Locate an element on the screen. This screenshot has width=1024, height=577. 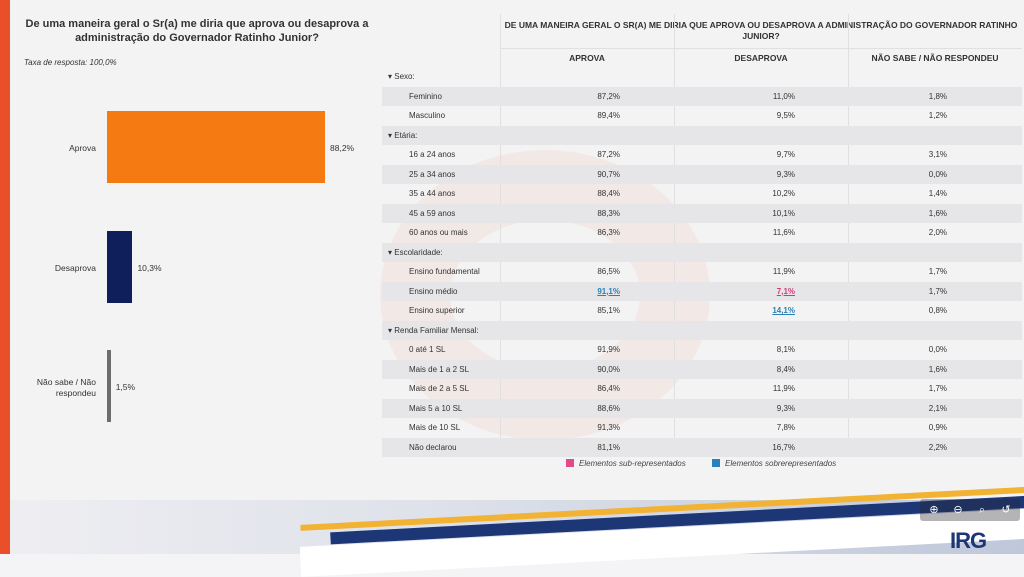
cell-desaprova: 8,1% is located at coordinates (785, 349).